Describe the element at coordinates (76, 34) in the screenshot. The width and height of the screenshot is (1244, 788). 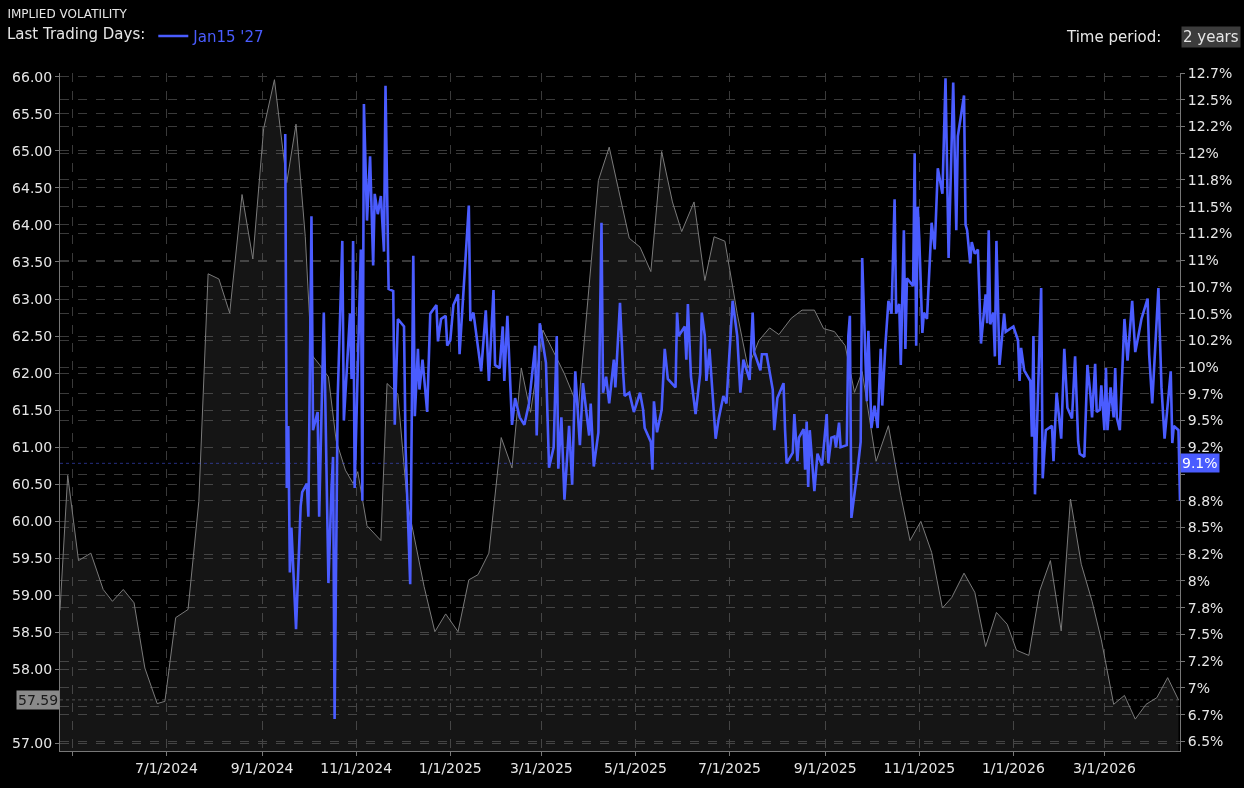
I see `legend-title: Last Trading Days:` at that location.